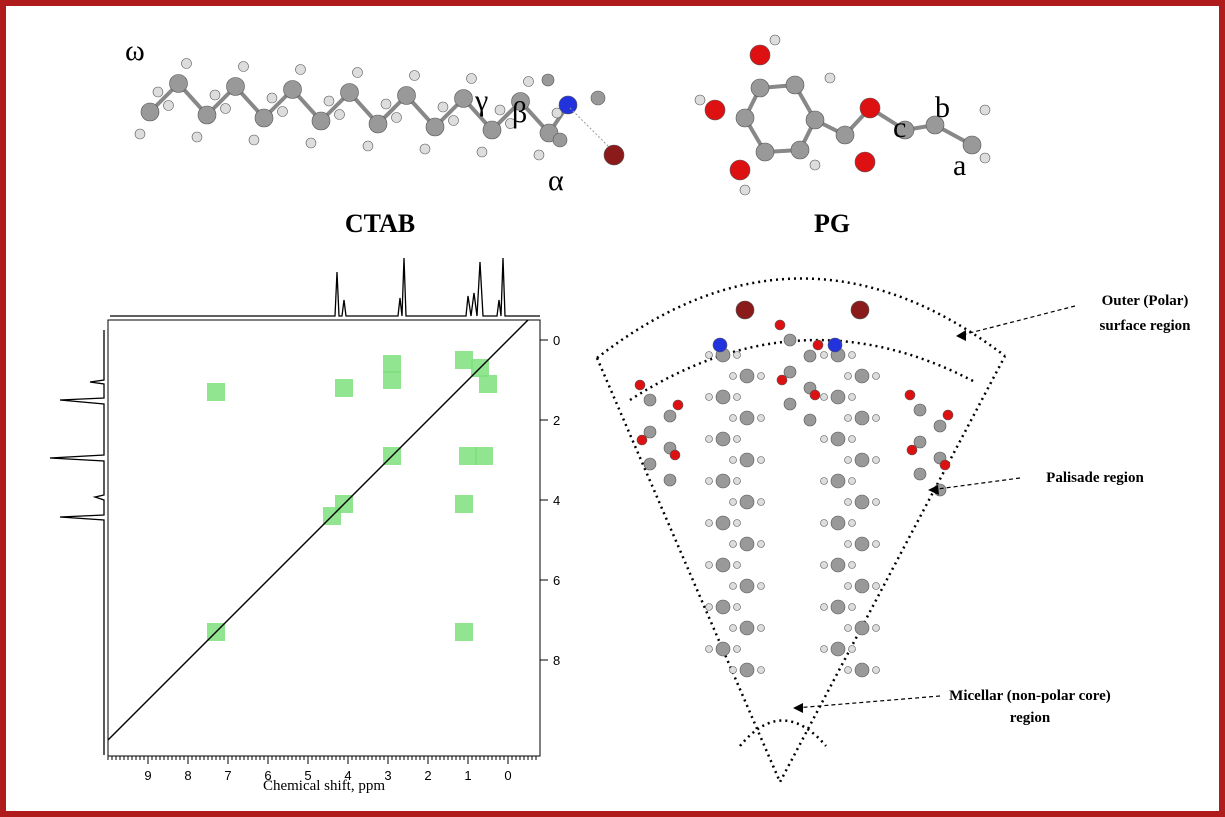 Image resolution: width=1225 pixels, height=817 pixels. Describe the element at coordinates (867, 702) in the screenshot. I see `arrow-core` at that location.